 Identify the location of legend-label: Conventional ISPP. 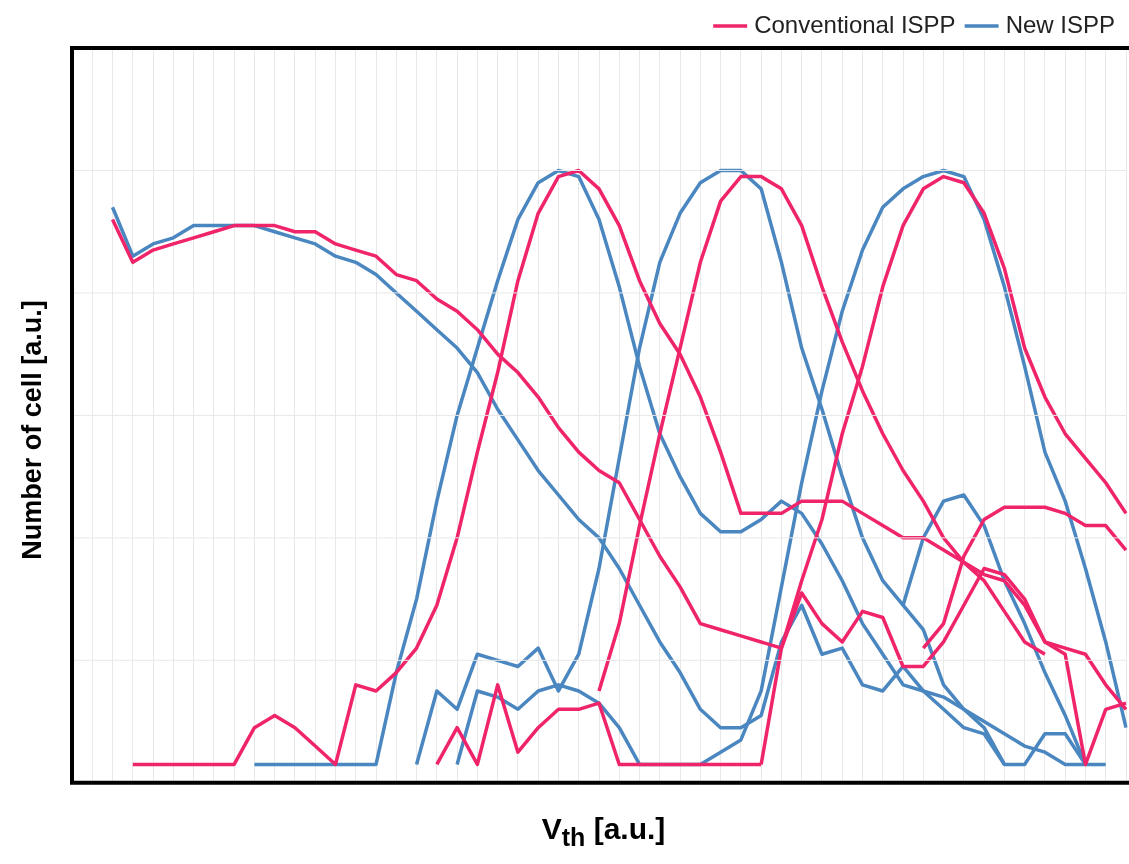
(855, 24).